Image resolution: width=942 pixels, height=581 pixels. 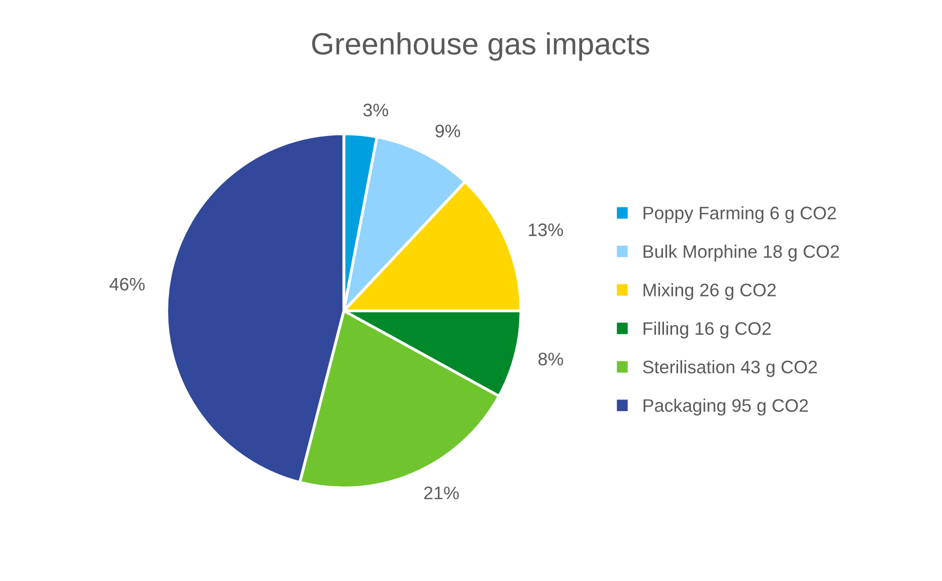 I want to click on legend-label: Packaging 95 g CO2, so click(x=726, y=407).